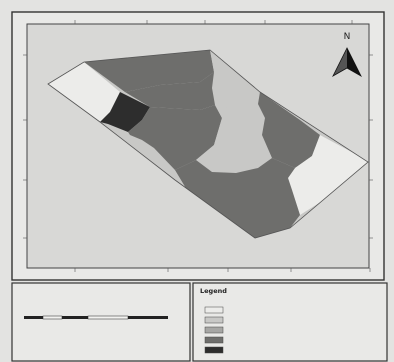 This screenshot has width=394, height=362. What do you see at coordinates (234, 138) in the screenshot?
I see `zone-mid-center-east` at bounding box center [234, 138].